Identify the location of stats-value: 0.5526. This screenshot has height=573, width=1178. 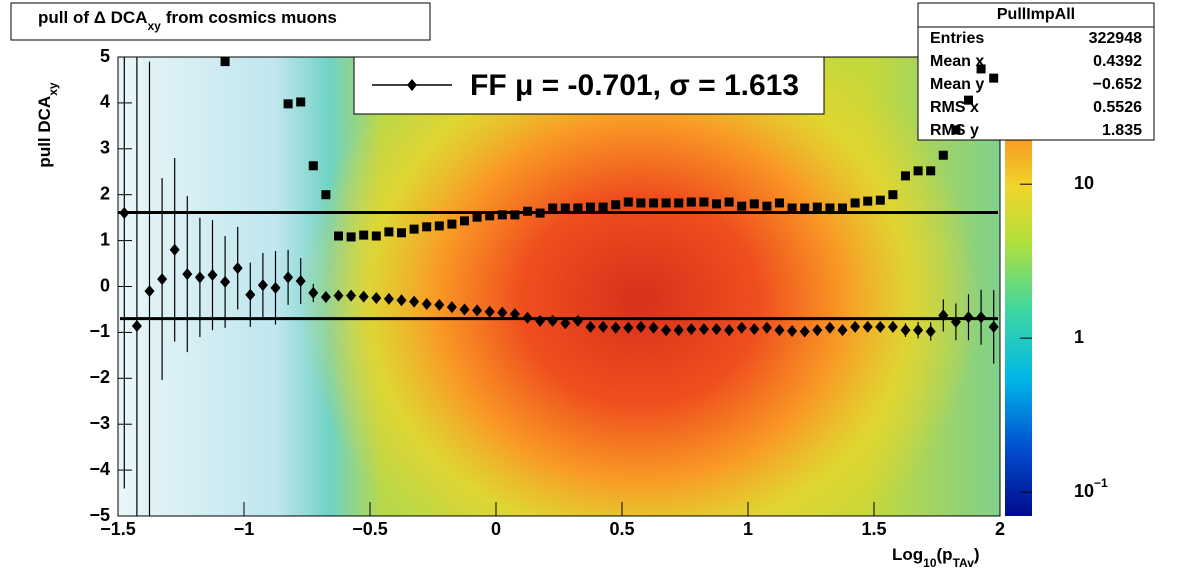
(1117, 107).